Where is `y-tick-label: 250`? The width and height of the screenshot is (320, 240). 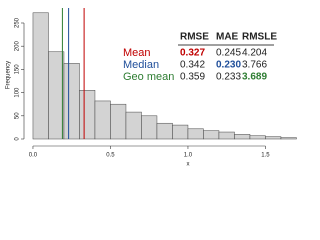 y-tick-label: 250 is located at coordinates (18, 22).